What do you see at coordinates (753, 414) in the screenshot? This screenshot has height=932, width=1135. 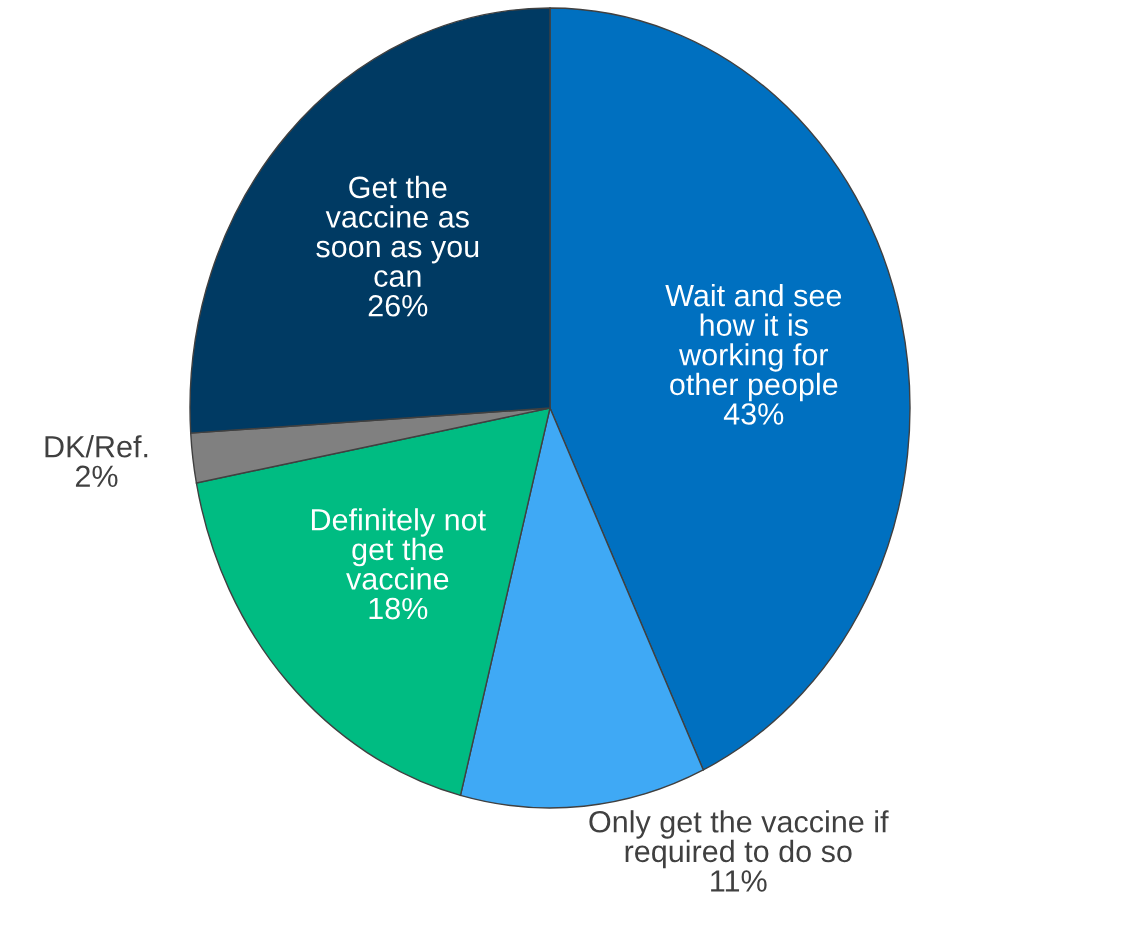 I see `data-label: 43%` at bounding box center [753, 414].